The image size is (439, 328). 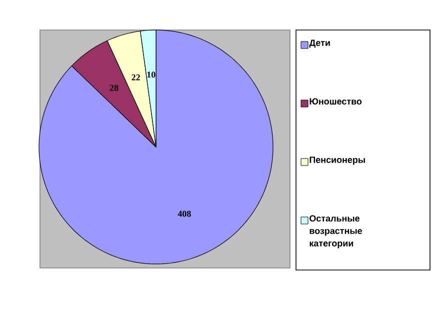 I want to click on data-label: 22, so click(x=136, y=77).